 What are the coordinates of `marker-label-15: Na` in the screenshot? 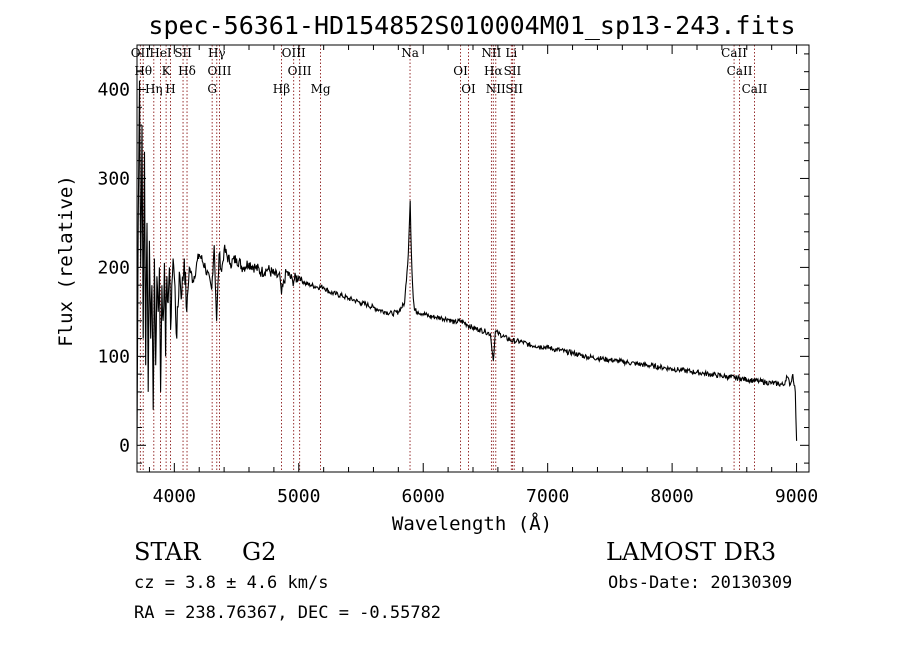 It's located at (410, 53).